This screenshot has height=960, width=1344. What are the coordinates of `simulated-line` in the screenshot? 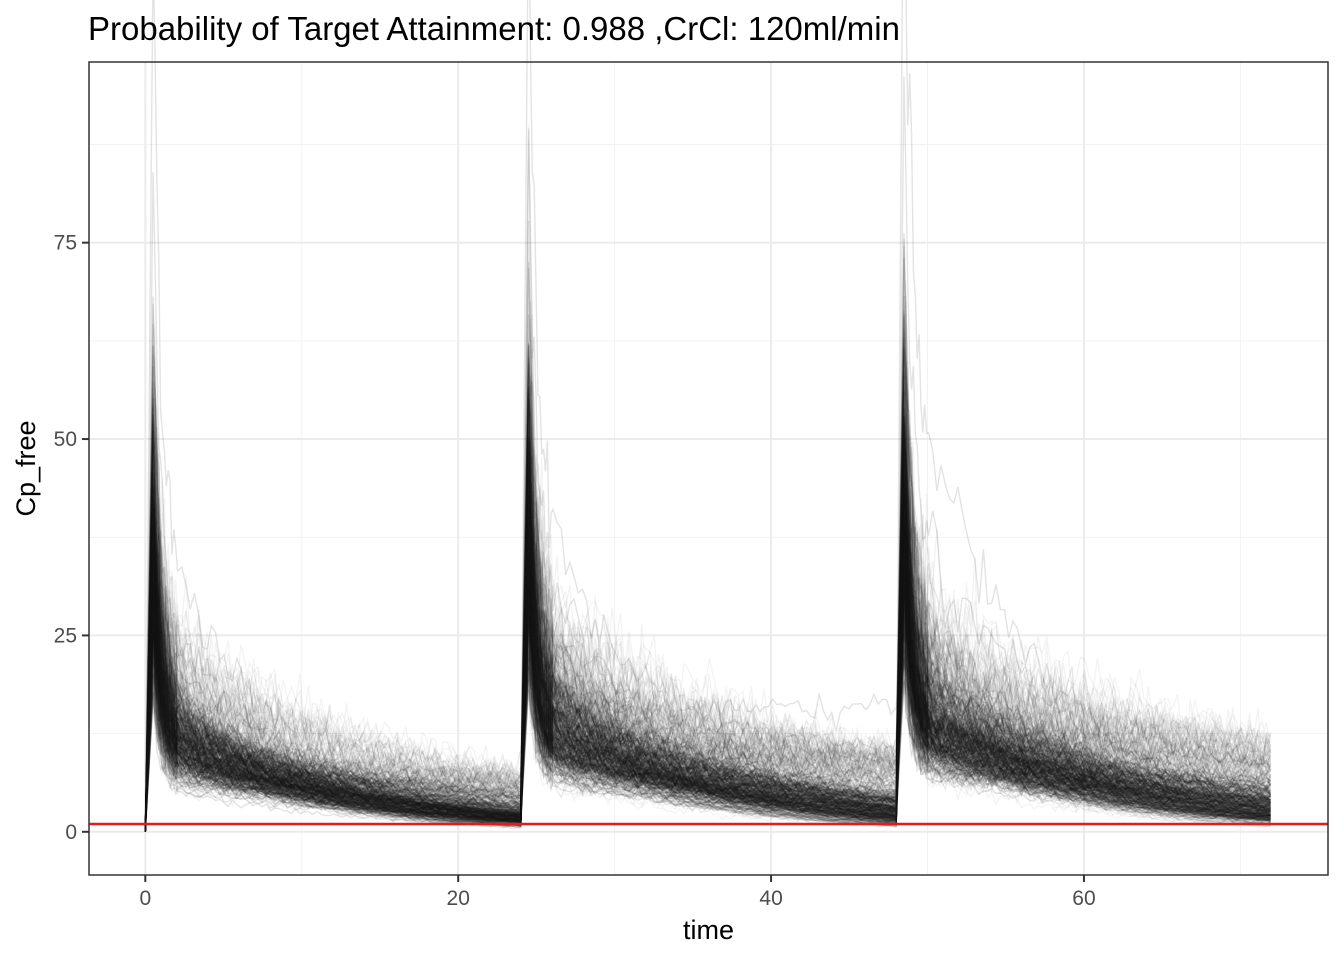 It's located at (707, 756).